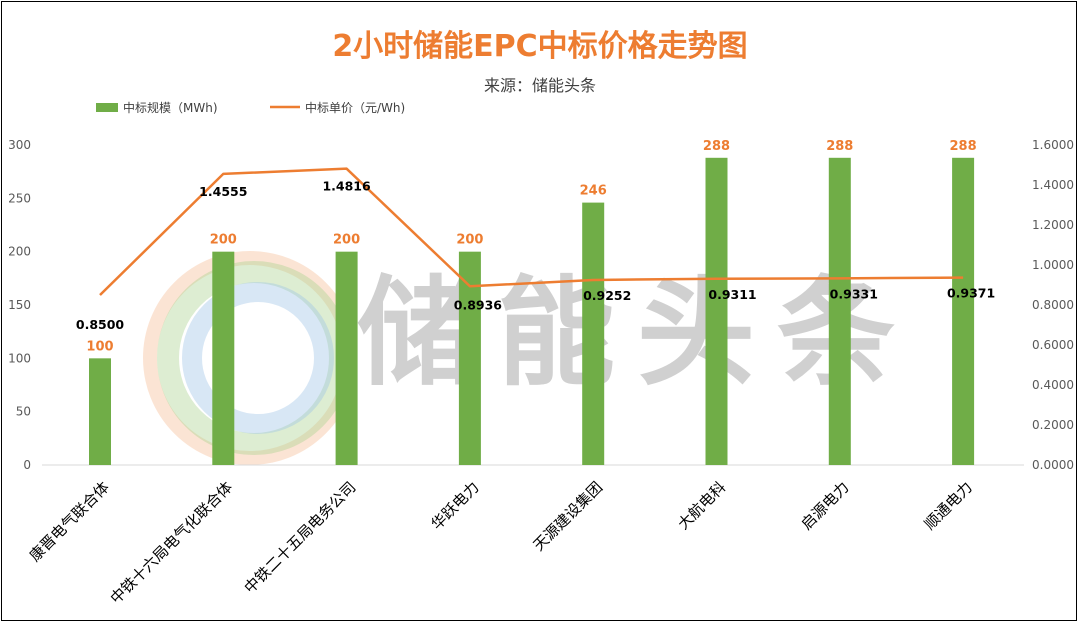 Image resolution: width=1080 pixels, height=624 pixels. Describe the element at coordinates (69, 521) in the screenshot. I see `category-label: 康晋电气联合体` at that location.